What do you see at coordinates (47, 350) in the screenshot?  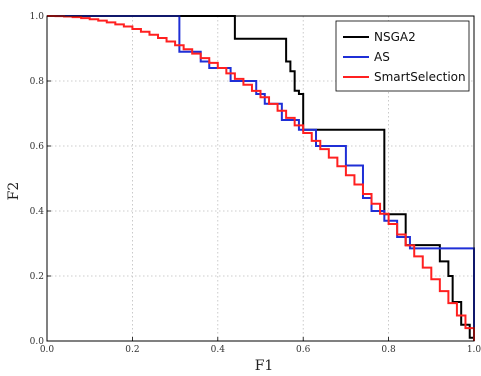 I see `x-tick-label: 0.0` at bounding box center [47, 350].